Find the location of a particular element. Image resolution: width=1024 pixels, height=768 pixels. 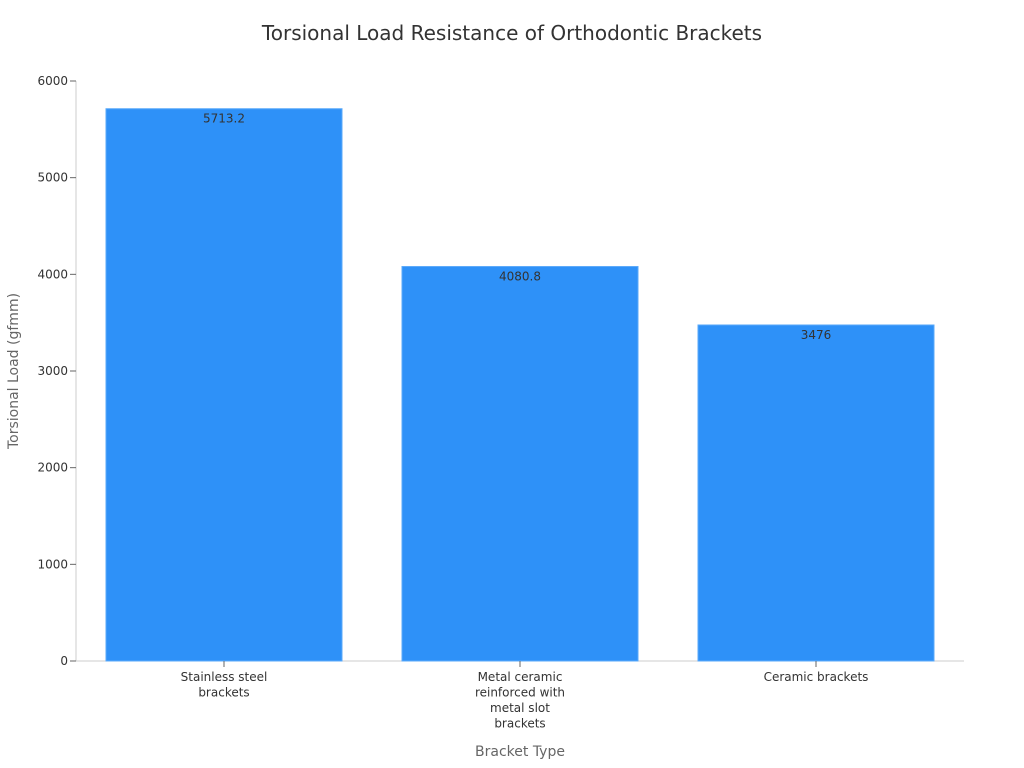

y-axis: 0 1000 2000 3000 4000 5000 6000 is located at coordinates (57, 371).